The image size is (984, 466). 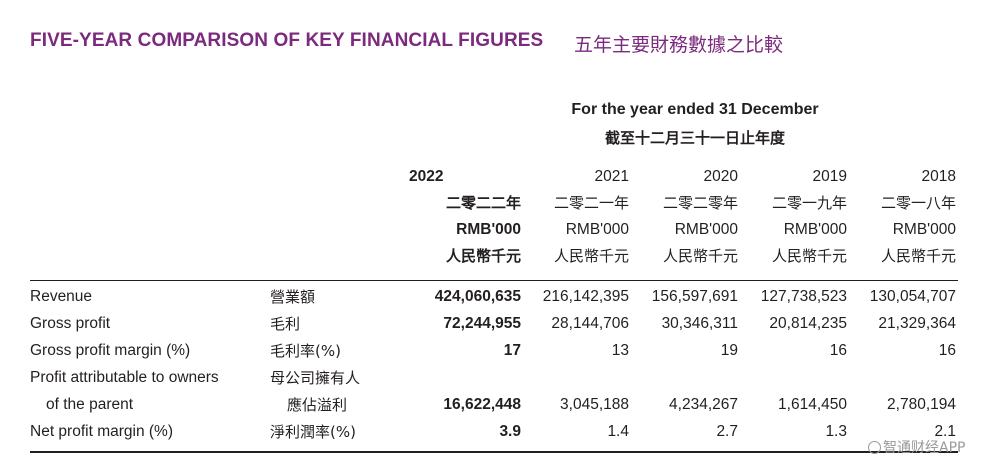 What do you see at coordinates (494, 452) in the screenshot?
I see `table-bottom-rule` at bounding box center [494, 452].